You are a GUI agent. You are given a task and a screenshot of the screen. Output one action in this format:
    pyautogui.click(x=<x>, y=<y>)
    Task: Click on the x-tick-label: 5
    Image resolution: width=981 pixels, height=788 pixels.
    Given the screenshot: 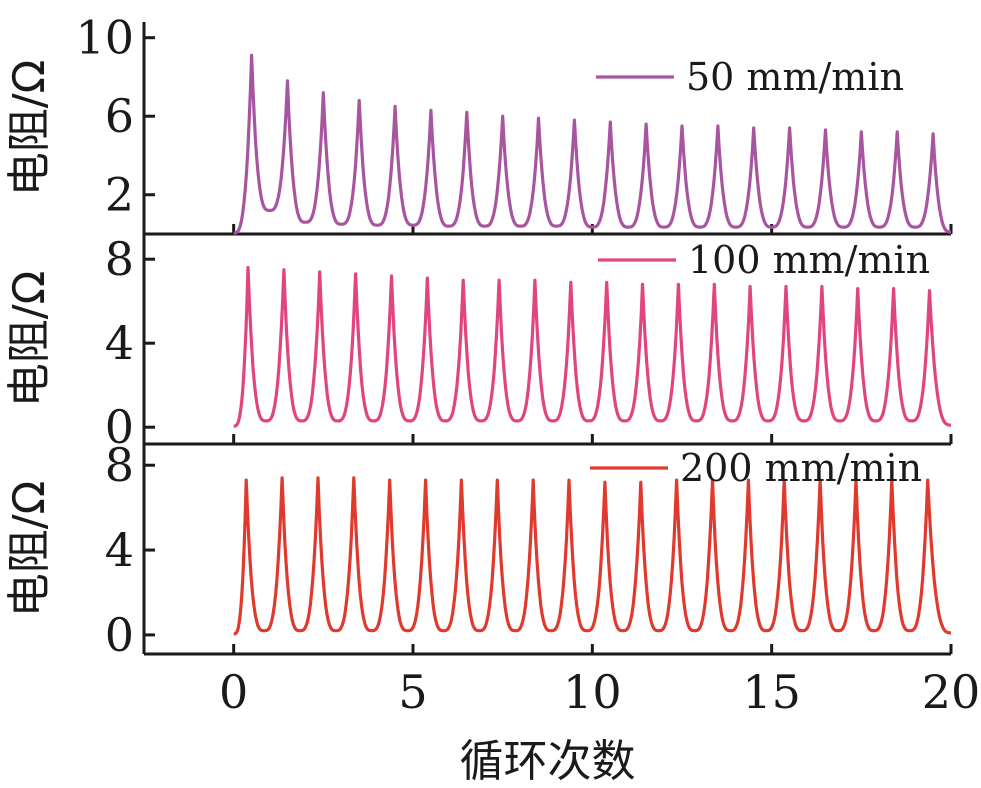 What is the action you would take?
    pyautogui.click(x=412, y=692)
    